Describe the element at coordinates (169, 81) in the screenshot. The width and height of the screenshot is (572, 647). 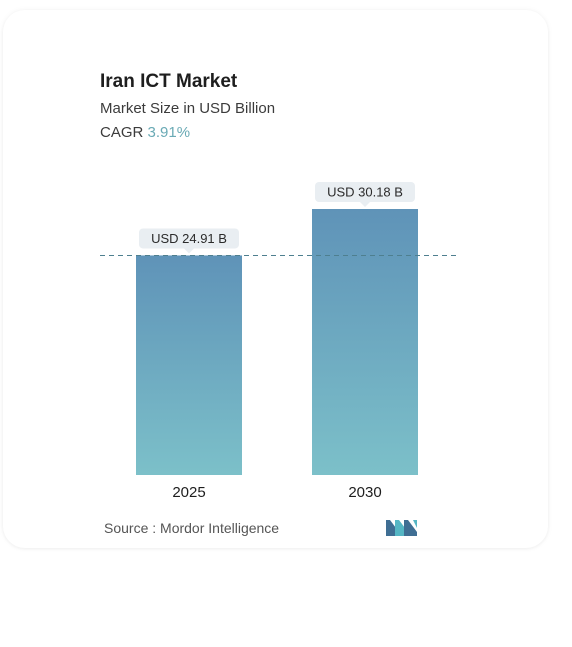
I see `chart-title: Iran ICT Market` at that location.